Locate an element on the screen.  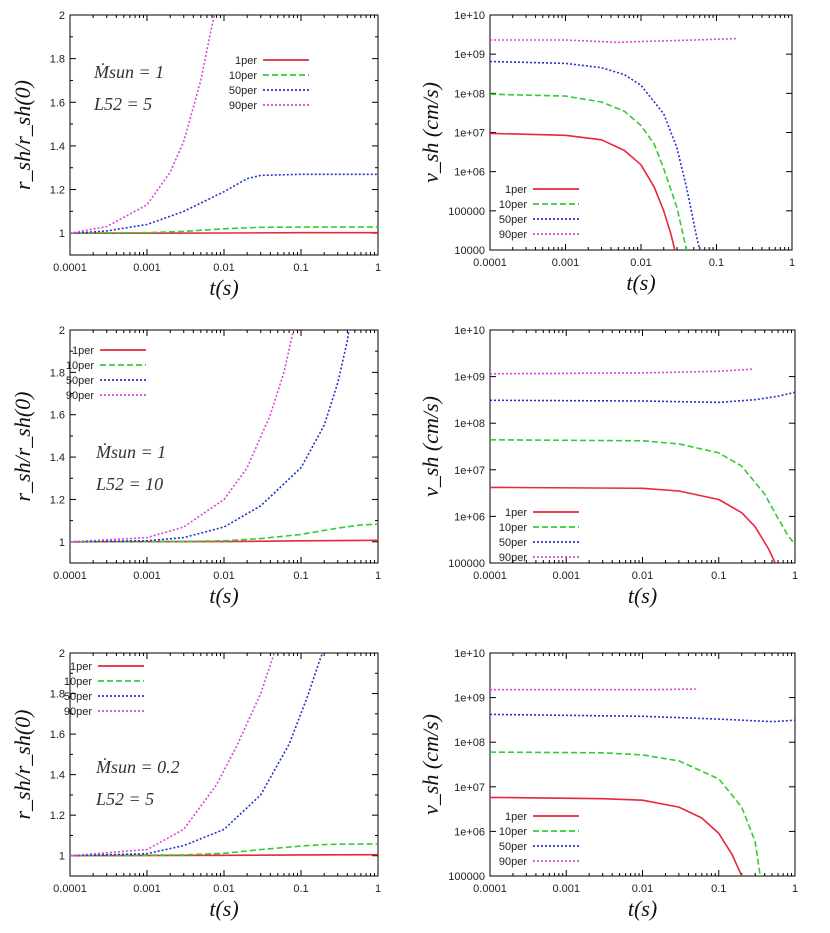
annotation-text: Ṁsun = 0.2 is located at coordinates (137, 767).